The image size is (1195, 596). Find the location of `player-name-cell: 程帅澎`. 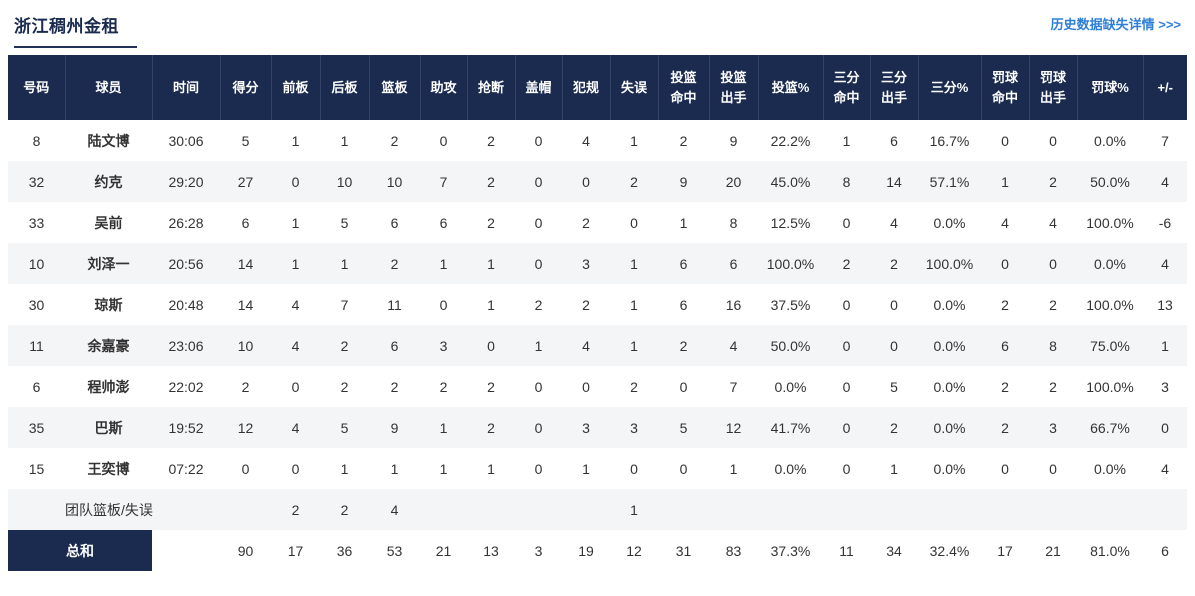

player-name-cell: 程帅澎 is located at coordinates (108, 386).